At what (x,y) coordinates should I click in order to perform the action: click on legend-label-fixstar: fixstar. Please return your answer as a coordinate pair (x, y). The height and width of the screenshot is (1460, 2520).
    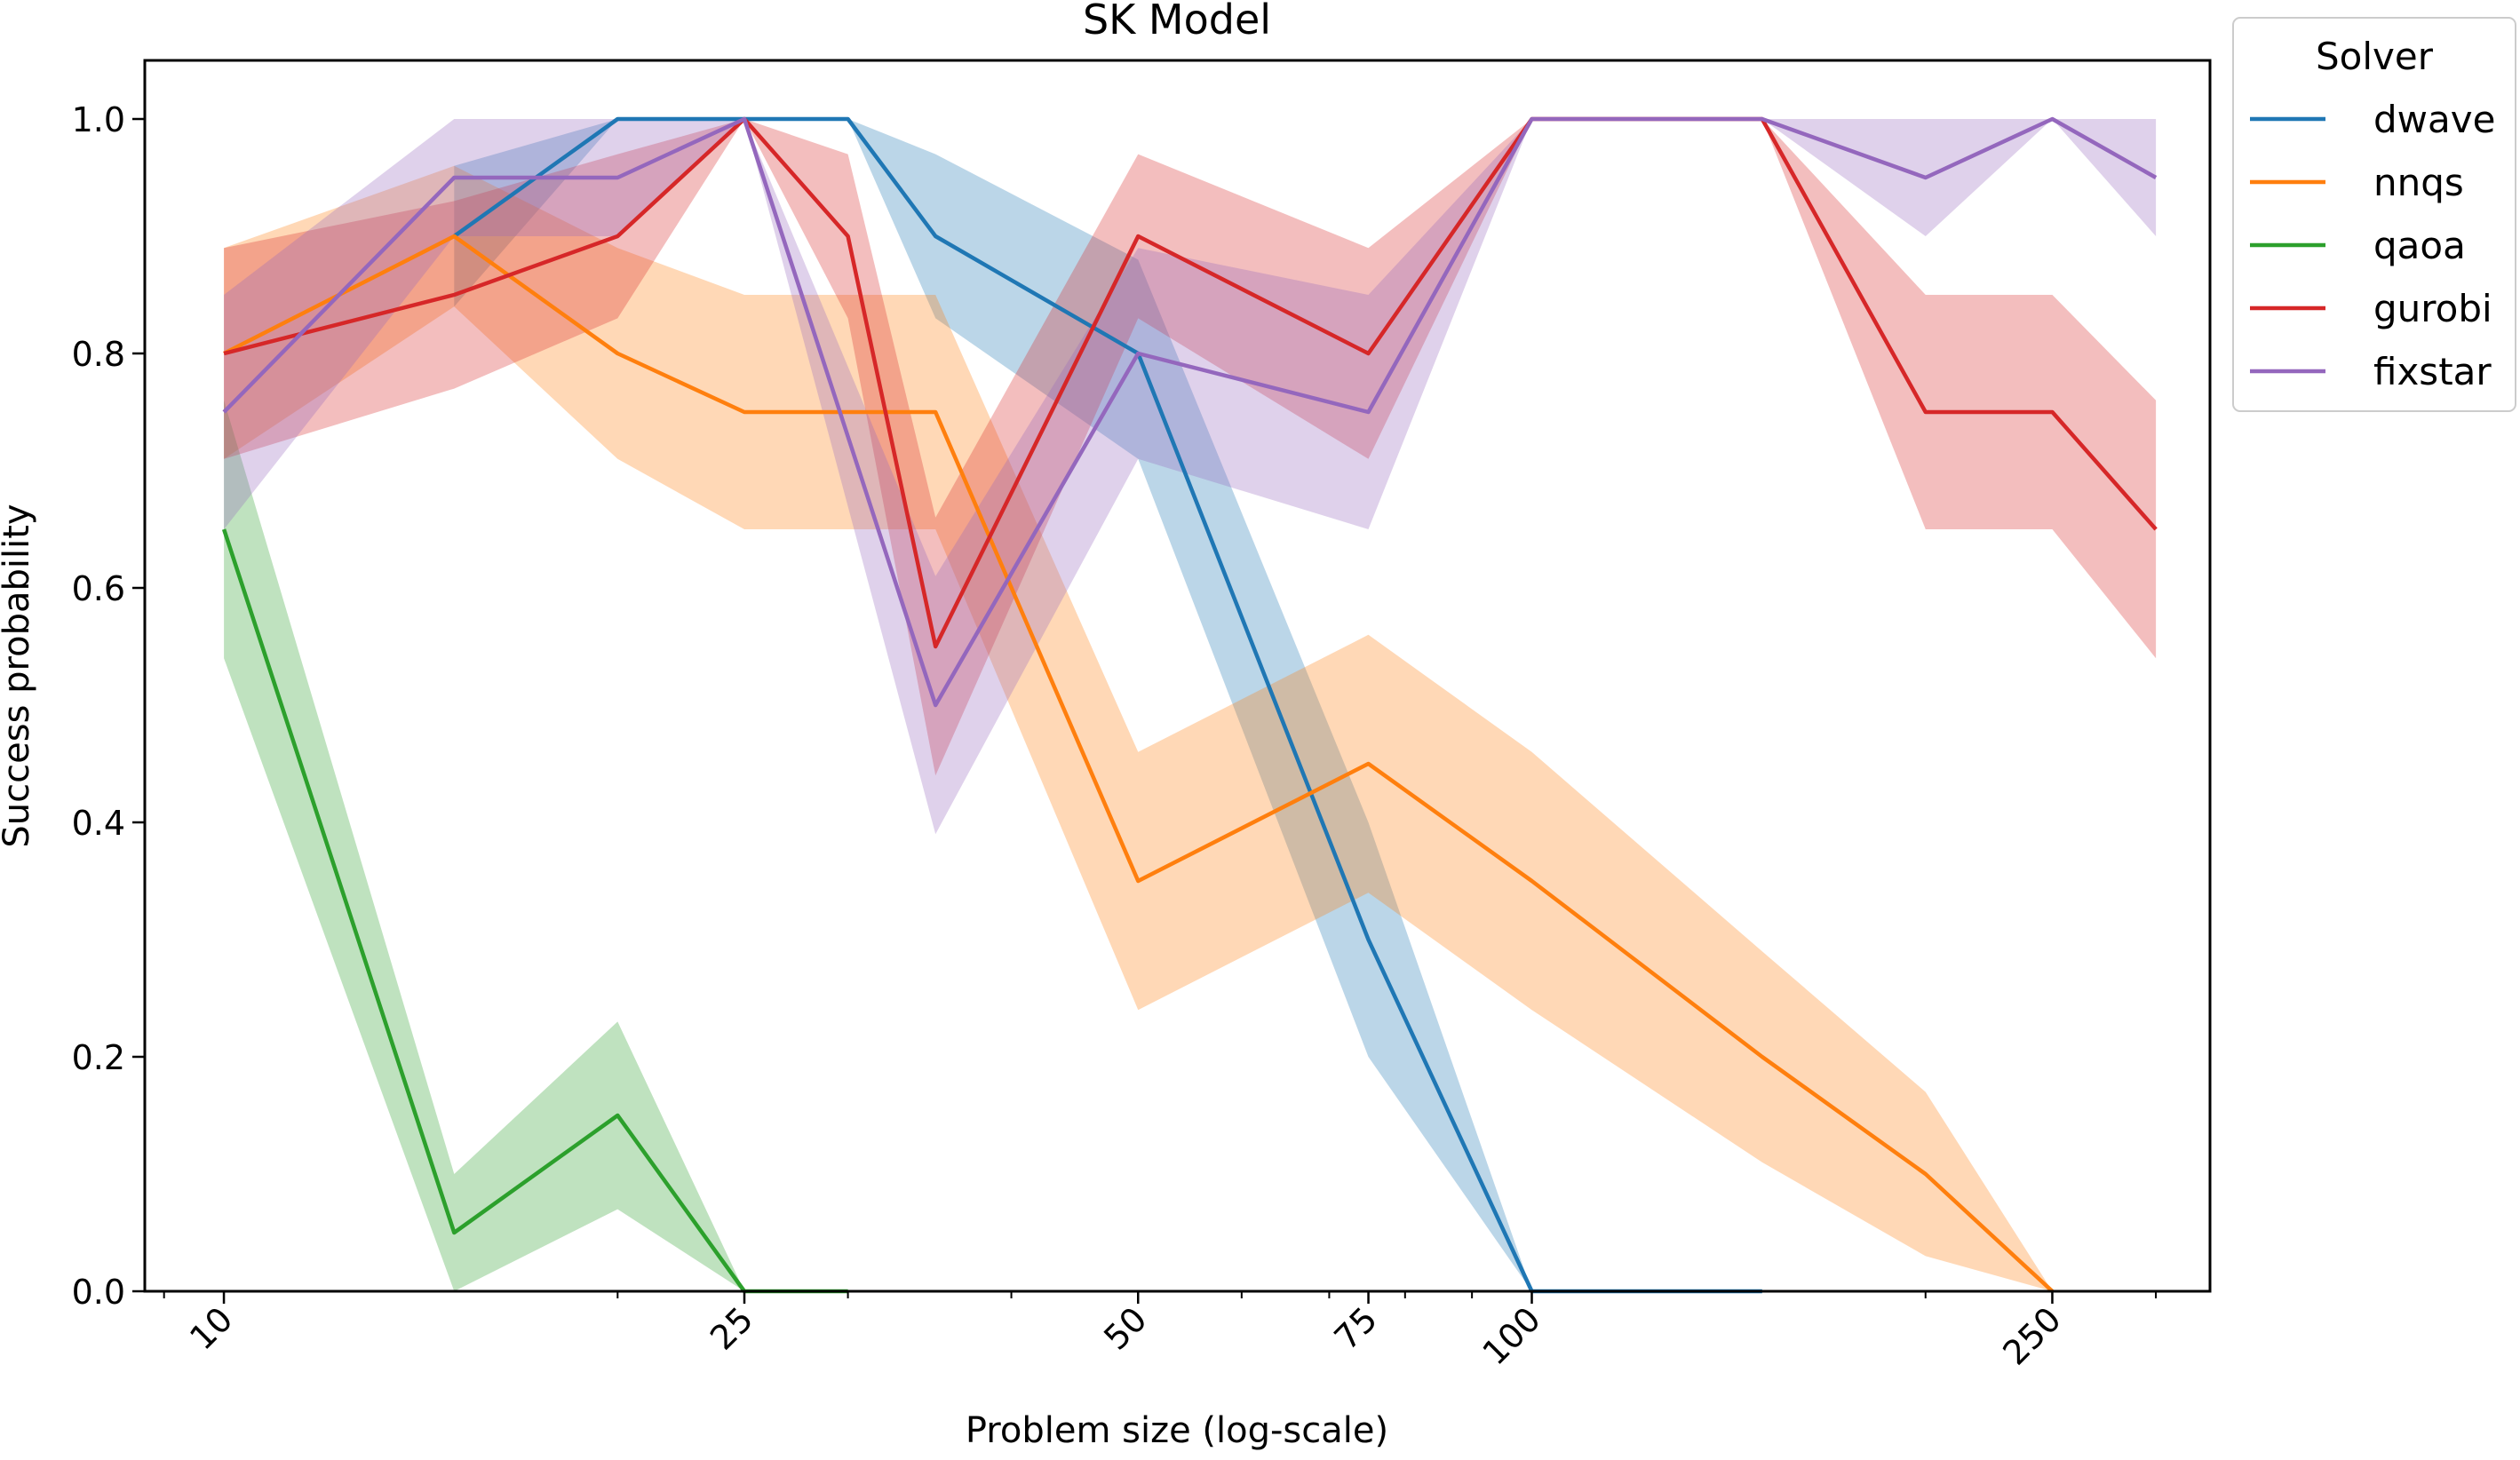
    Looking at the image, I should click on (2432, 371).